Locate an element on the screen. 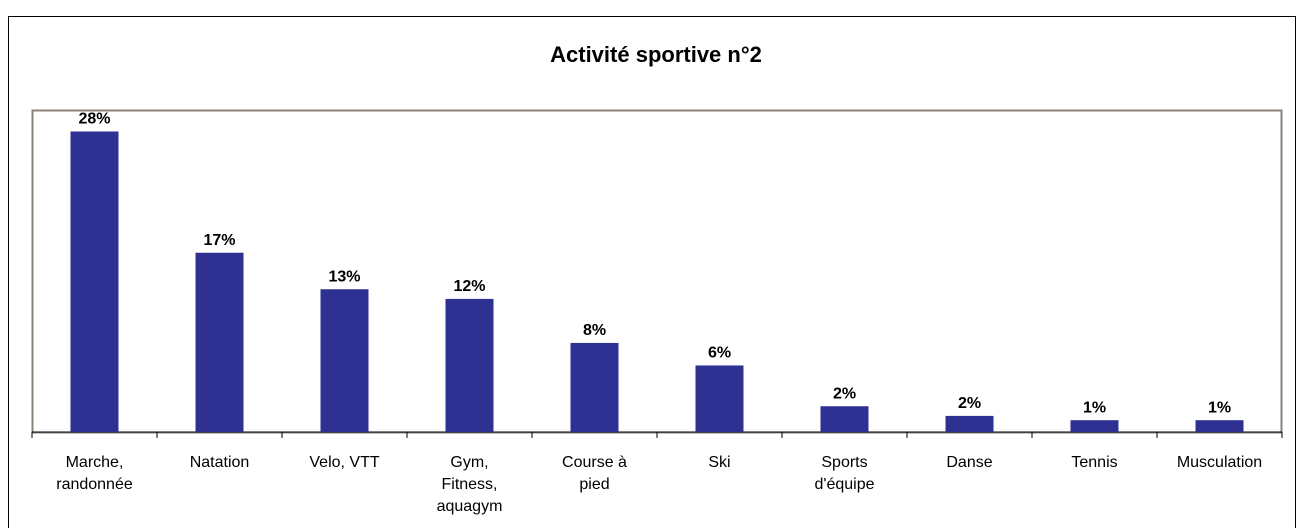 This screenshot has height=528, width=1296. value-label: 6% is located at coordinates (719, 353).